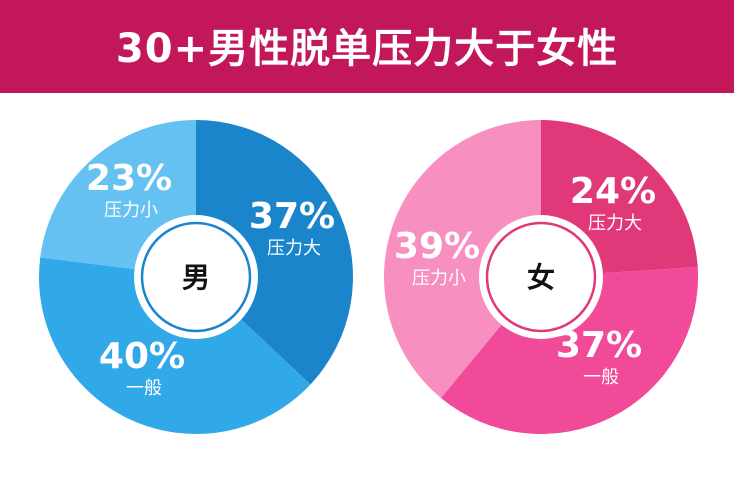 The height and width of the screenshot is (481, 734). What do you see at coordinates (437, 246) in the screenshot?
I see `slice-percent-female-2: 39%` at bounding box center [437, 246].